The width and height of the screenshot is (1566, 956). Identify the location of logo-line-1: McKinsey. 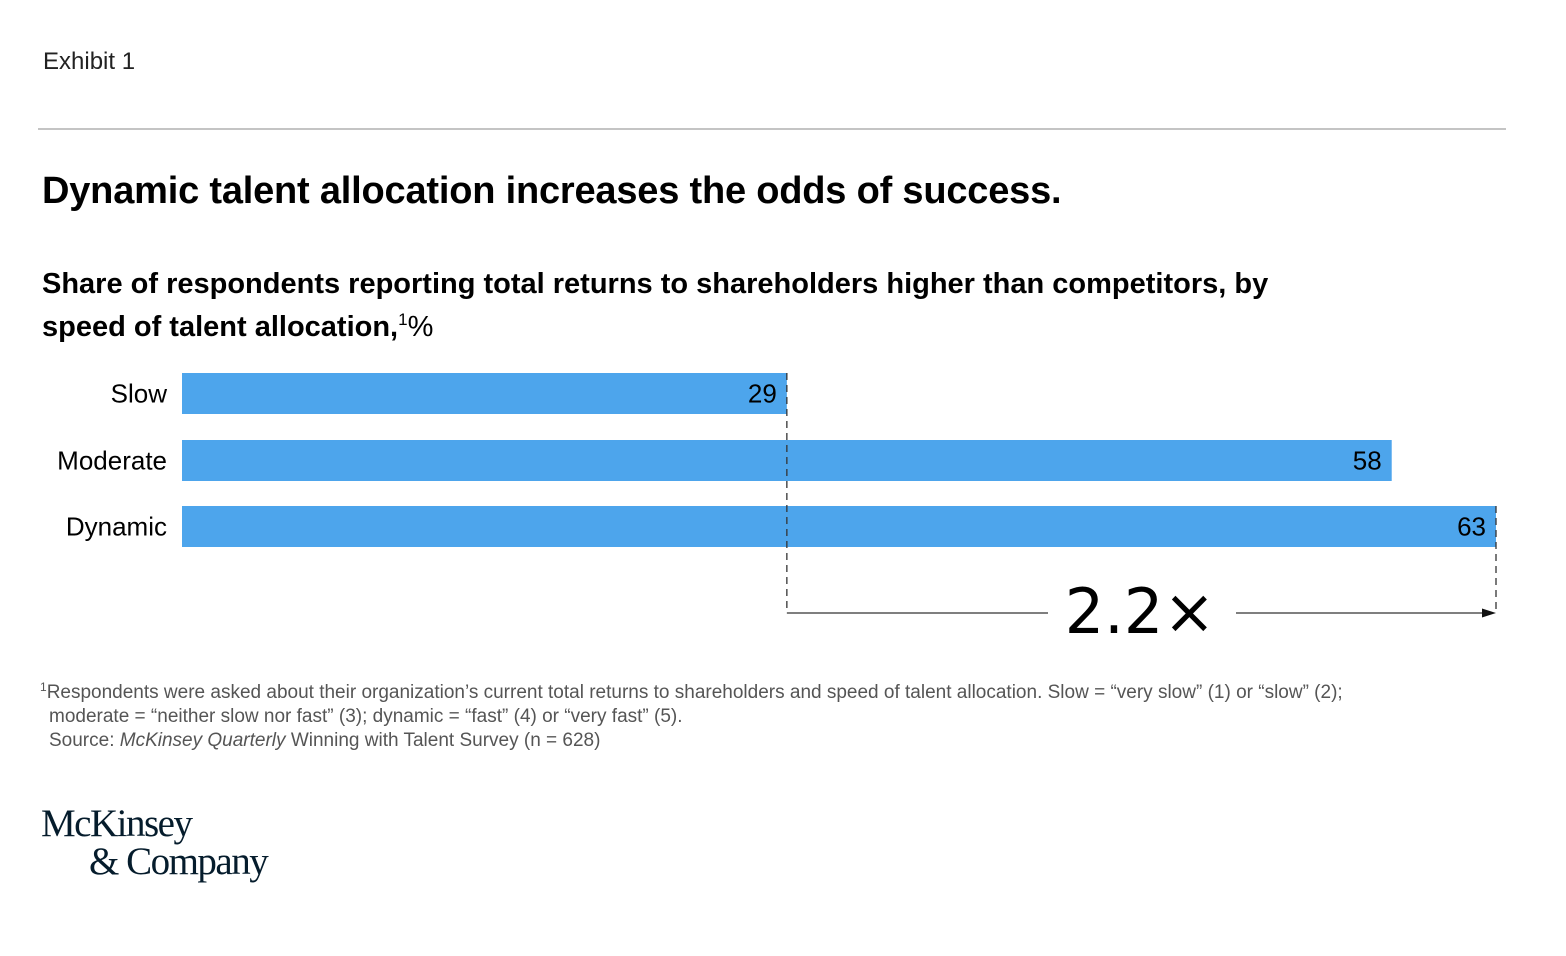
(117, 823).